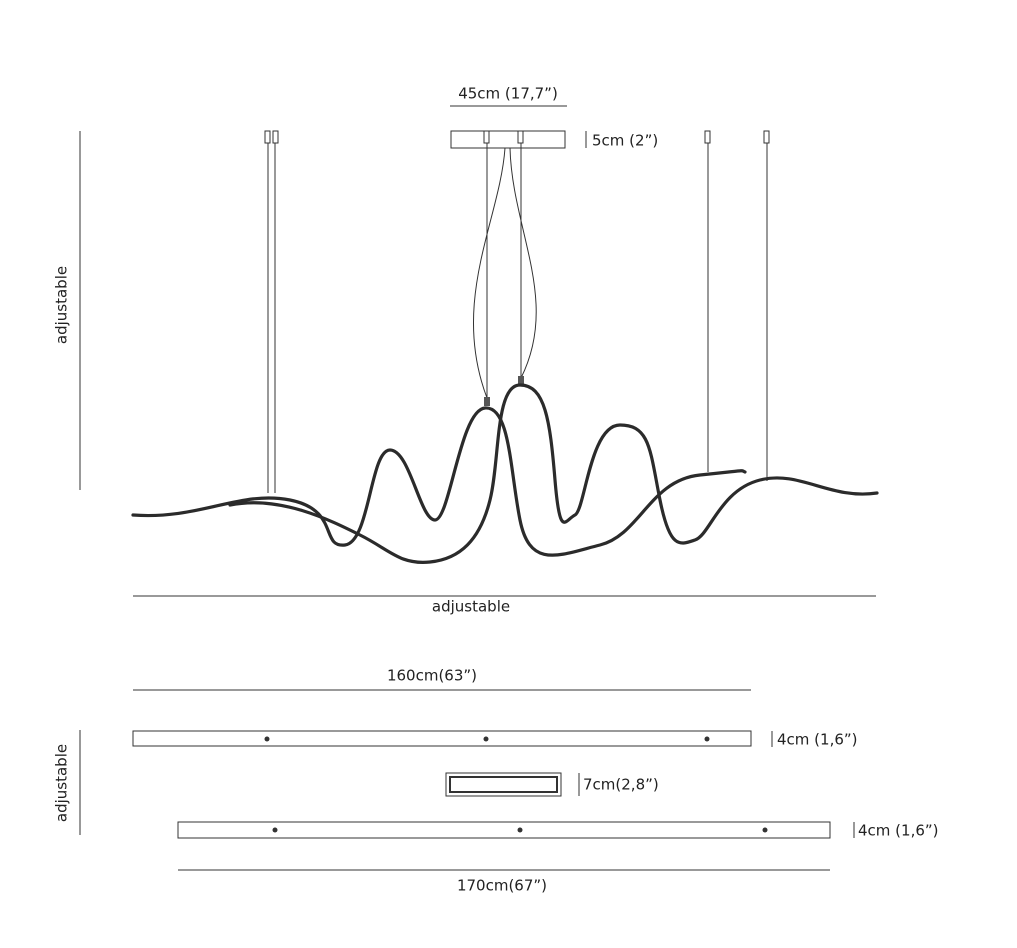 This screenshot has width=1017, height=948. I want to click on upper-length-label: 160cm(63”), so click(432, 676).